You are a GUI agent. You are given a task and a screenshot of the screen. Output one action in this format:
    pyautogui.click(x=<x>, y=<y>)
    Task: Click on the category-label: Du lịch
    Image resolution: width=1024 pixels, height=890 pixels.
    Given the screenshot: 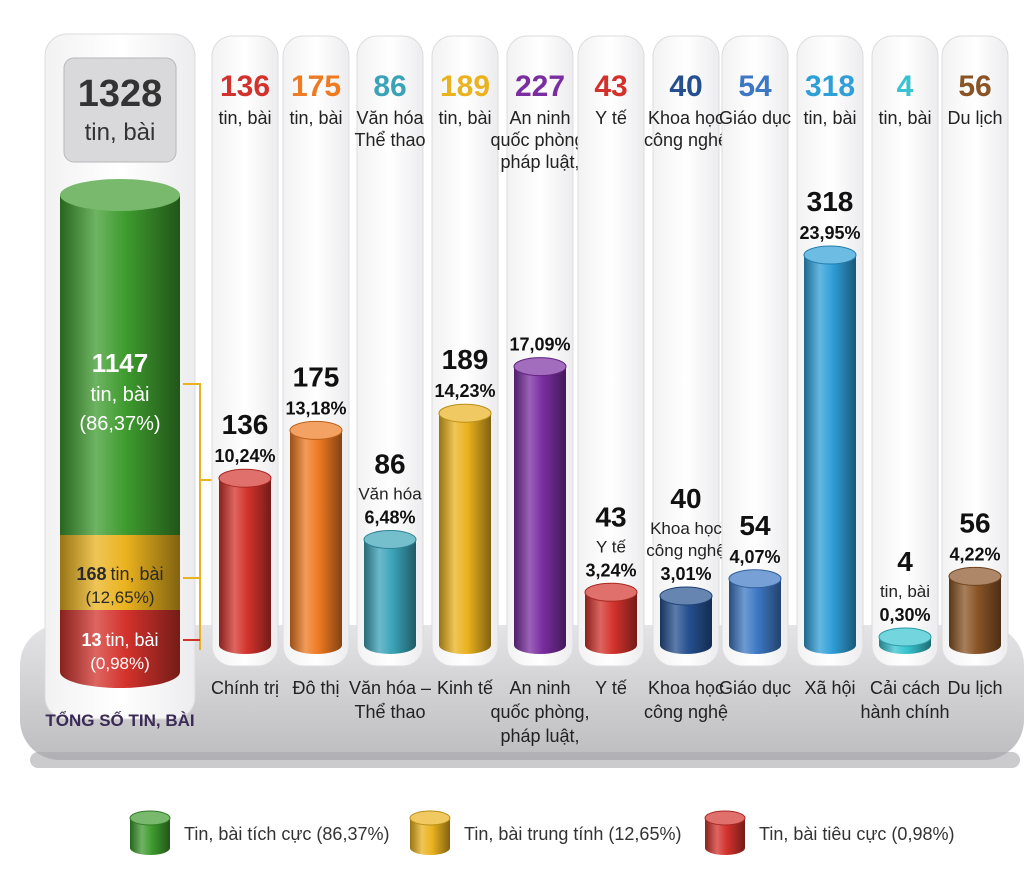 What is the action you would take?
    pyautogui.click(x=974, y=688)
    